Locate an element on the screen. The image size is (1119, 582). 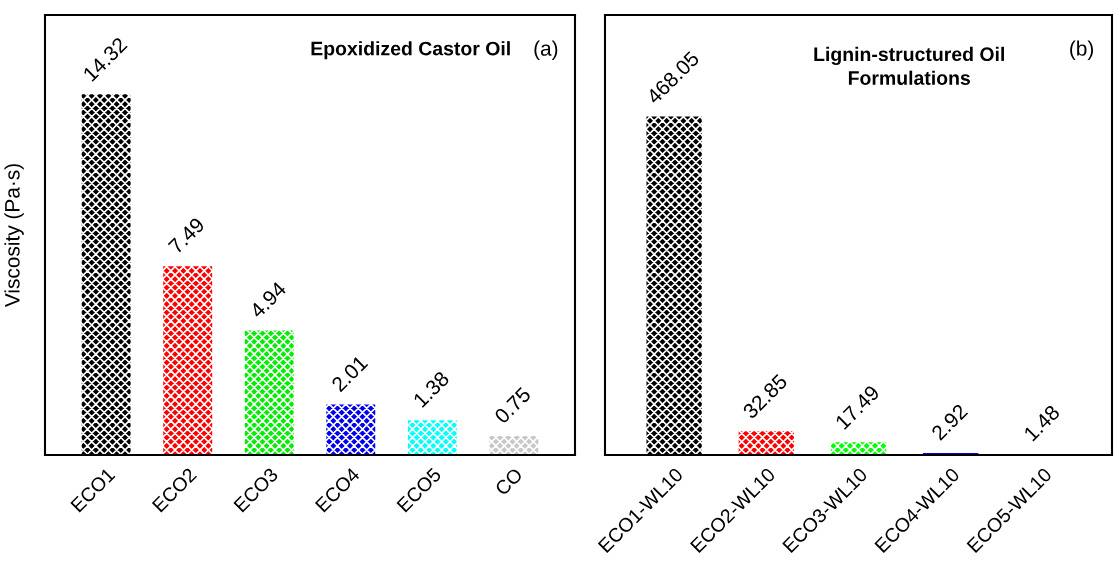
text: (a) is located at coordinates (546, 50).